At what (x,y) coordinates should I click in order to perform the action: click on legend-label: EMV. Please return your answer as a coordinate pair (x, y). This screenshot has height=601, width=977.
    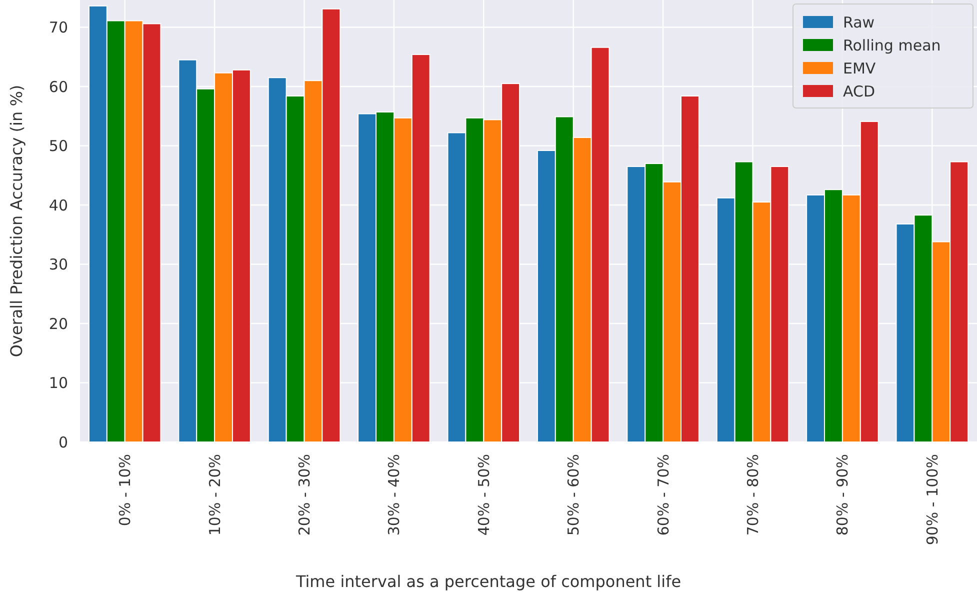
    Looking at the image, I should click on (859, 68).